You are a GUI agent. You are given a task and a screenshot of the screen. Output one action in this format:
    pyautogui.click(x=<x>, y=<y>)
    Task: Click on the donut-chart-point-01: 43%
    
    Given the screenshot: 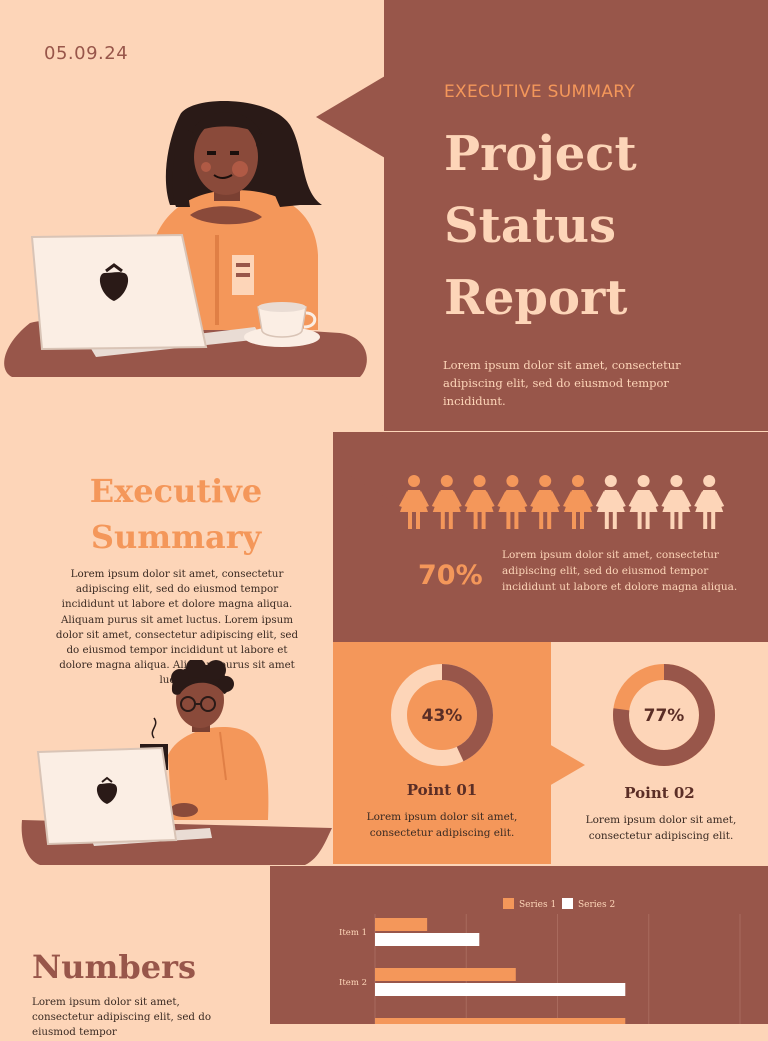 What is the action you would take?
    pyautogui.click(x=442, y=715)
    